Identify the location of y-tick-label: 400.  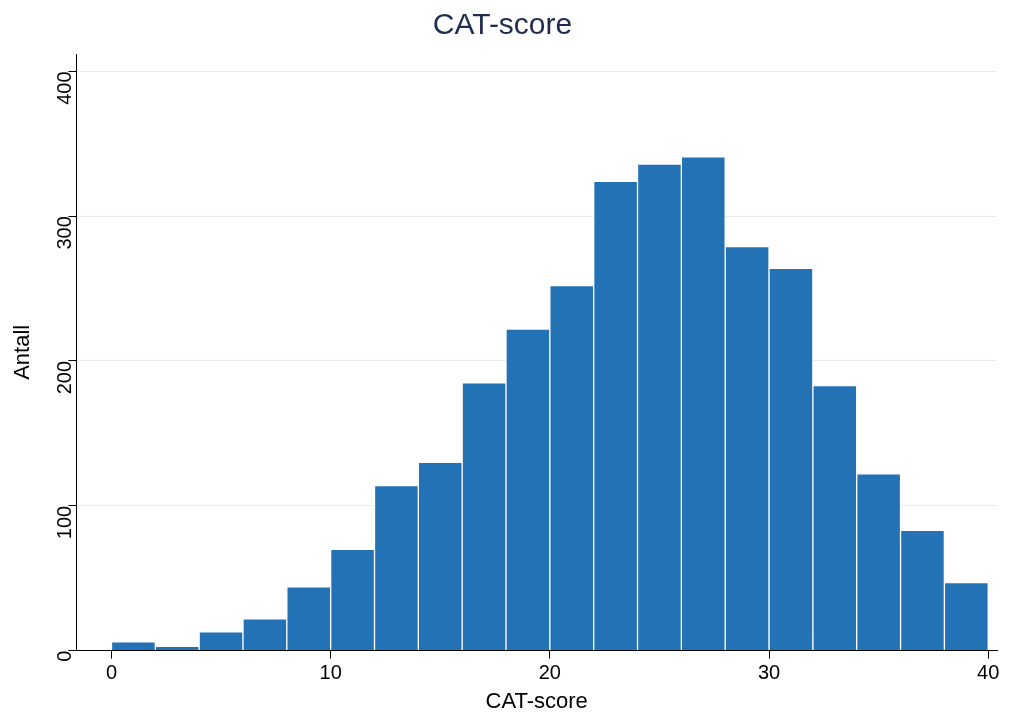
(63, 88).